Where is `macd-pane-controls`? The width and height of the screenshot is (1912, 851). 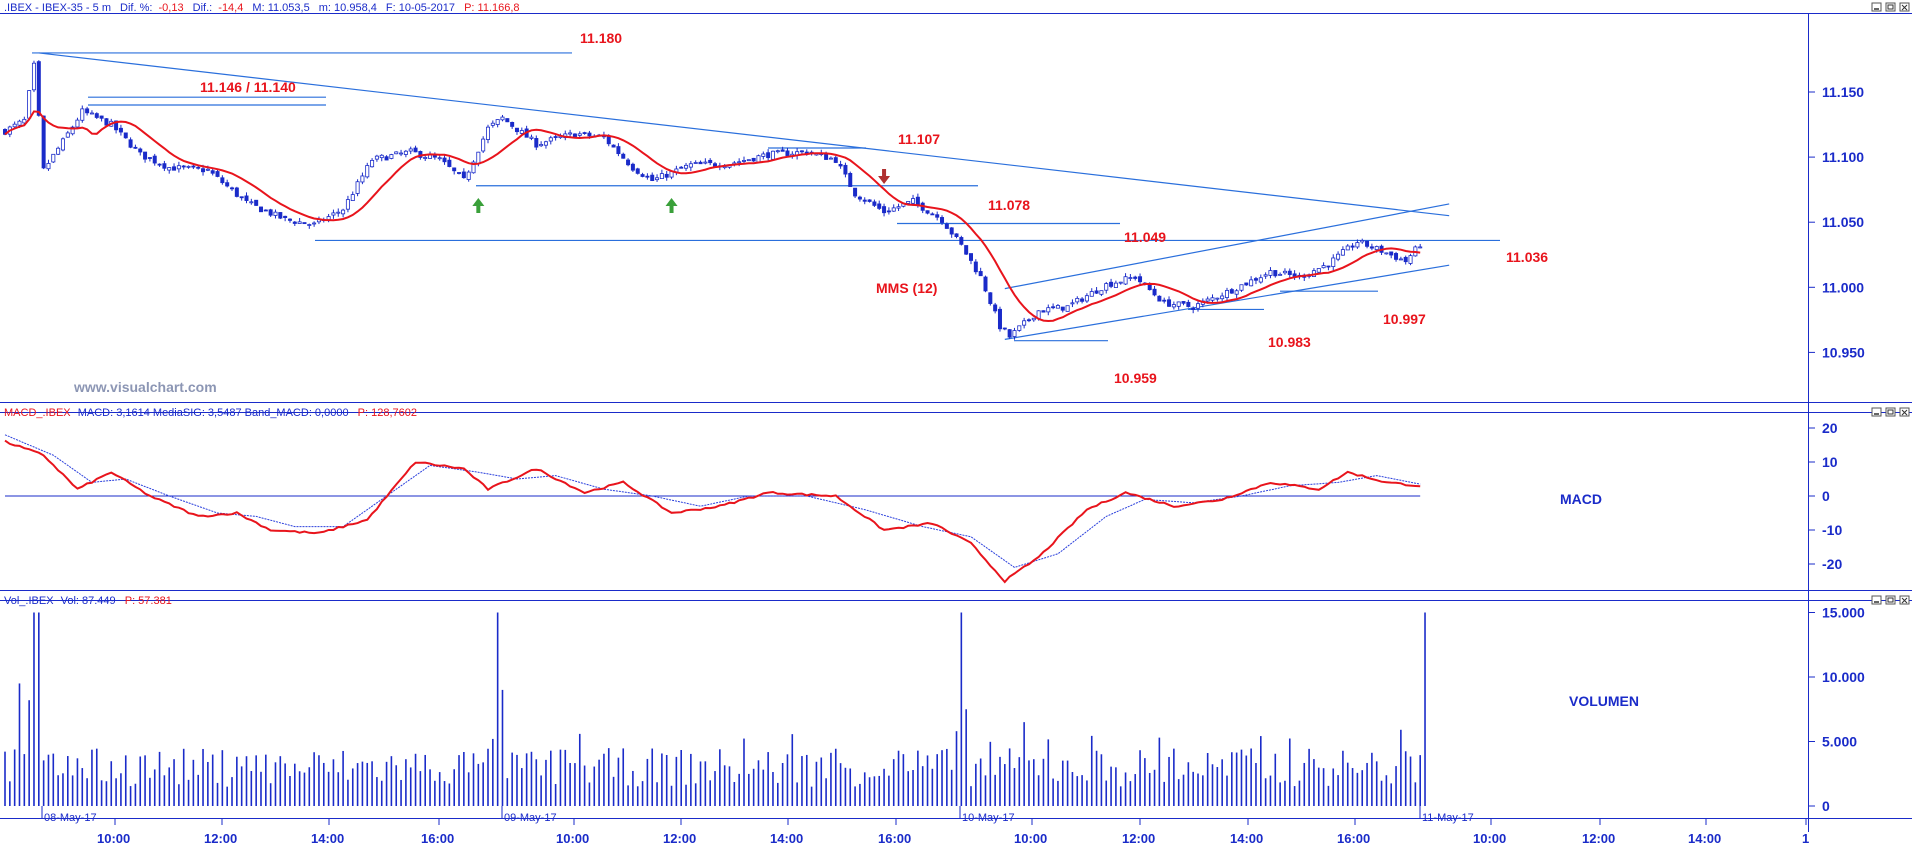 macd-pane-controls is located at coordinates (1890, 412).